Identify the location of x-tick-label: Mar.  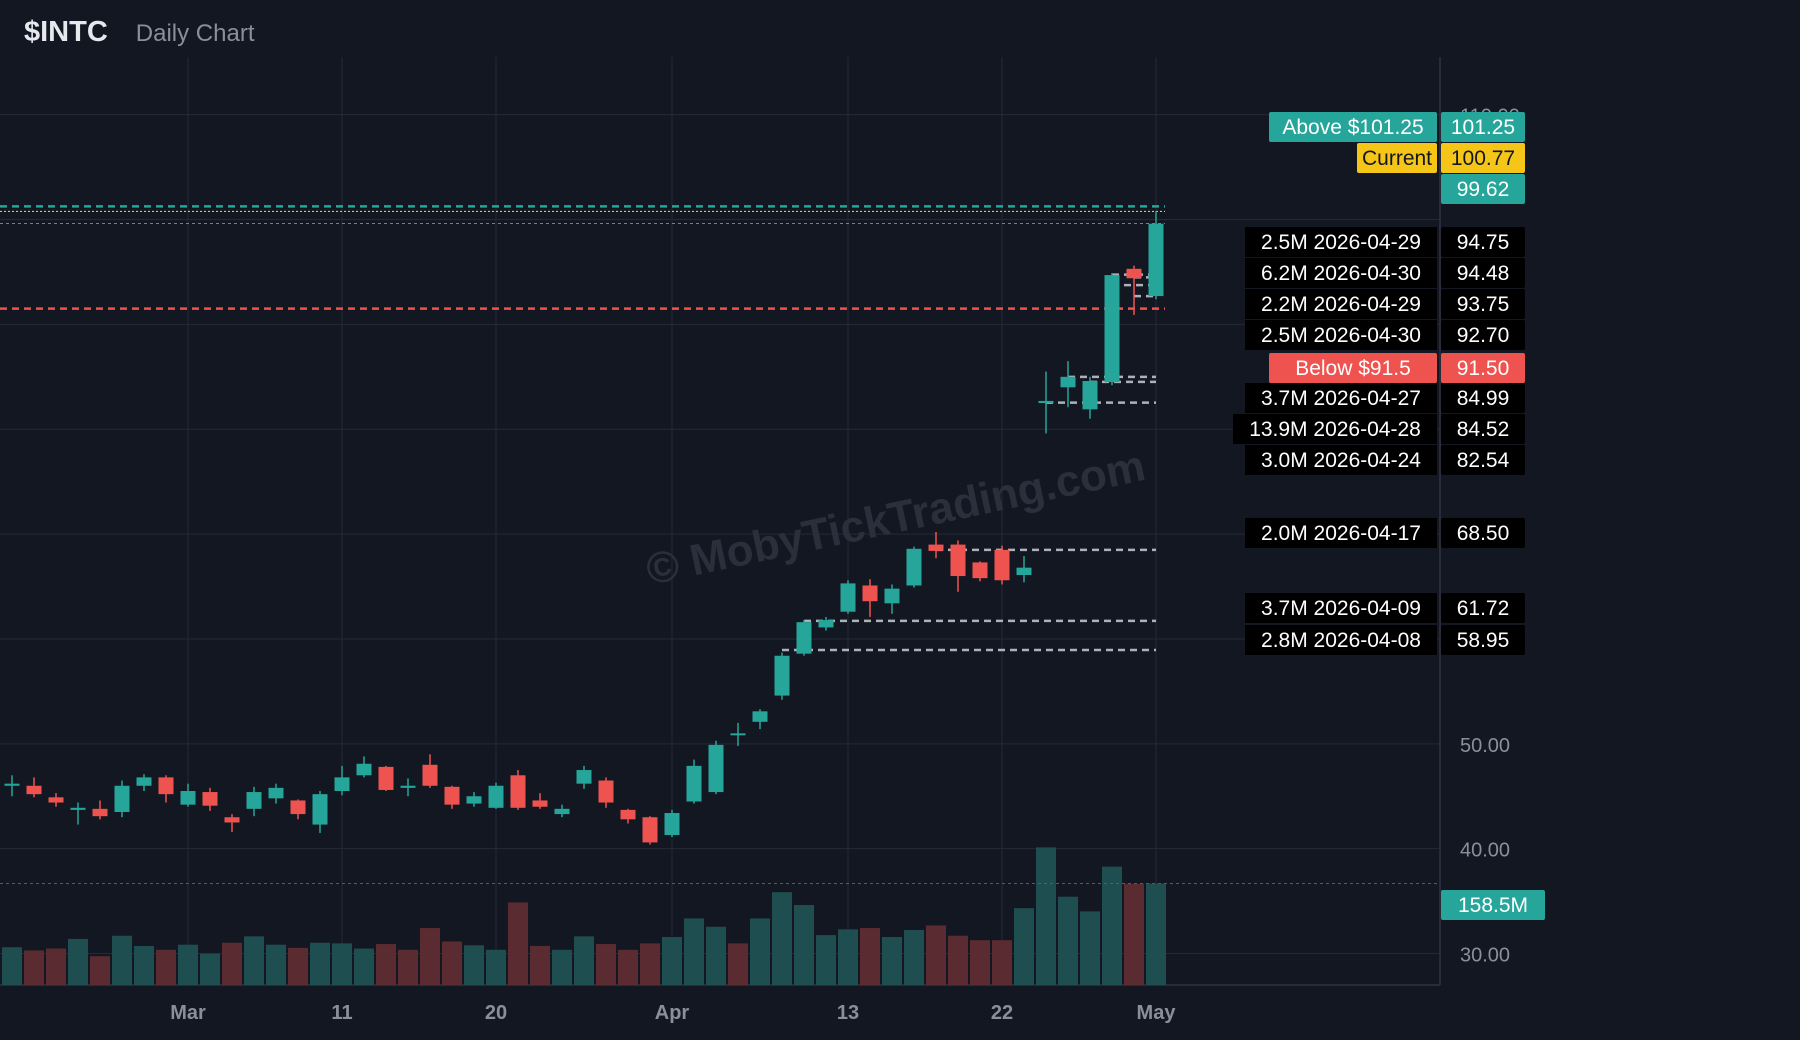
(188, 1013).